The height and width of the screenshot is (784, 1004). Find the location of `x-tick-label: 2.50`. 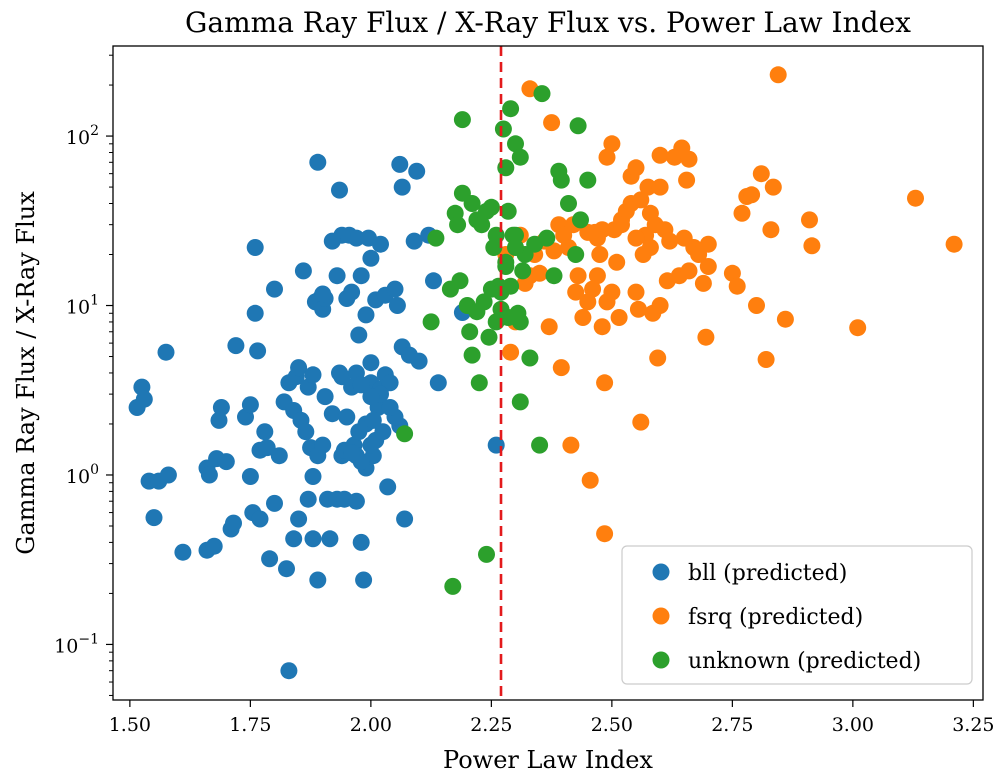

x-tick-label: 2.50 is located at coordinates (612, 725).